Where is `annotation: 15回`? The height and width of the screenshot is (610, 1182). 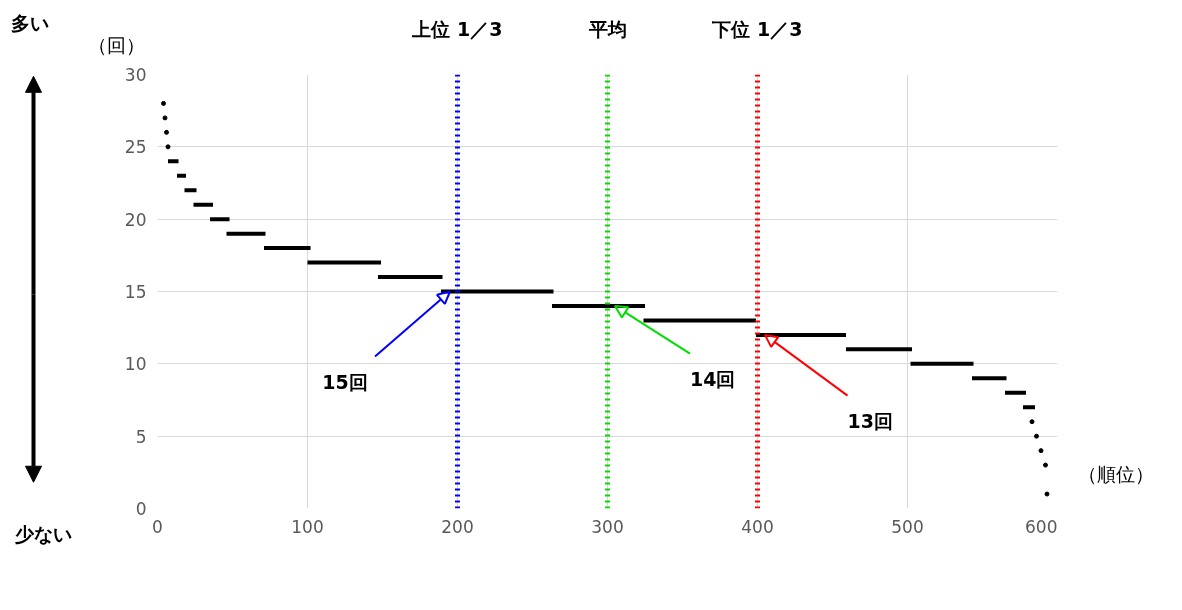
annotation: 15回 is located at coordinates (345, 382).